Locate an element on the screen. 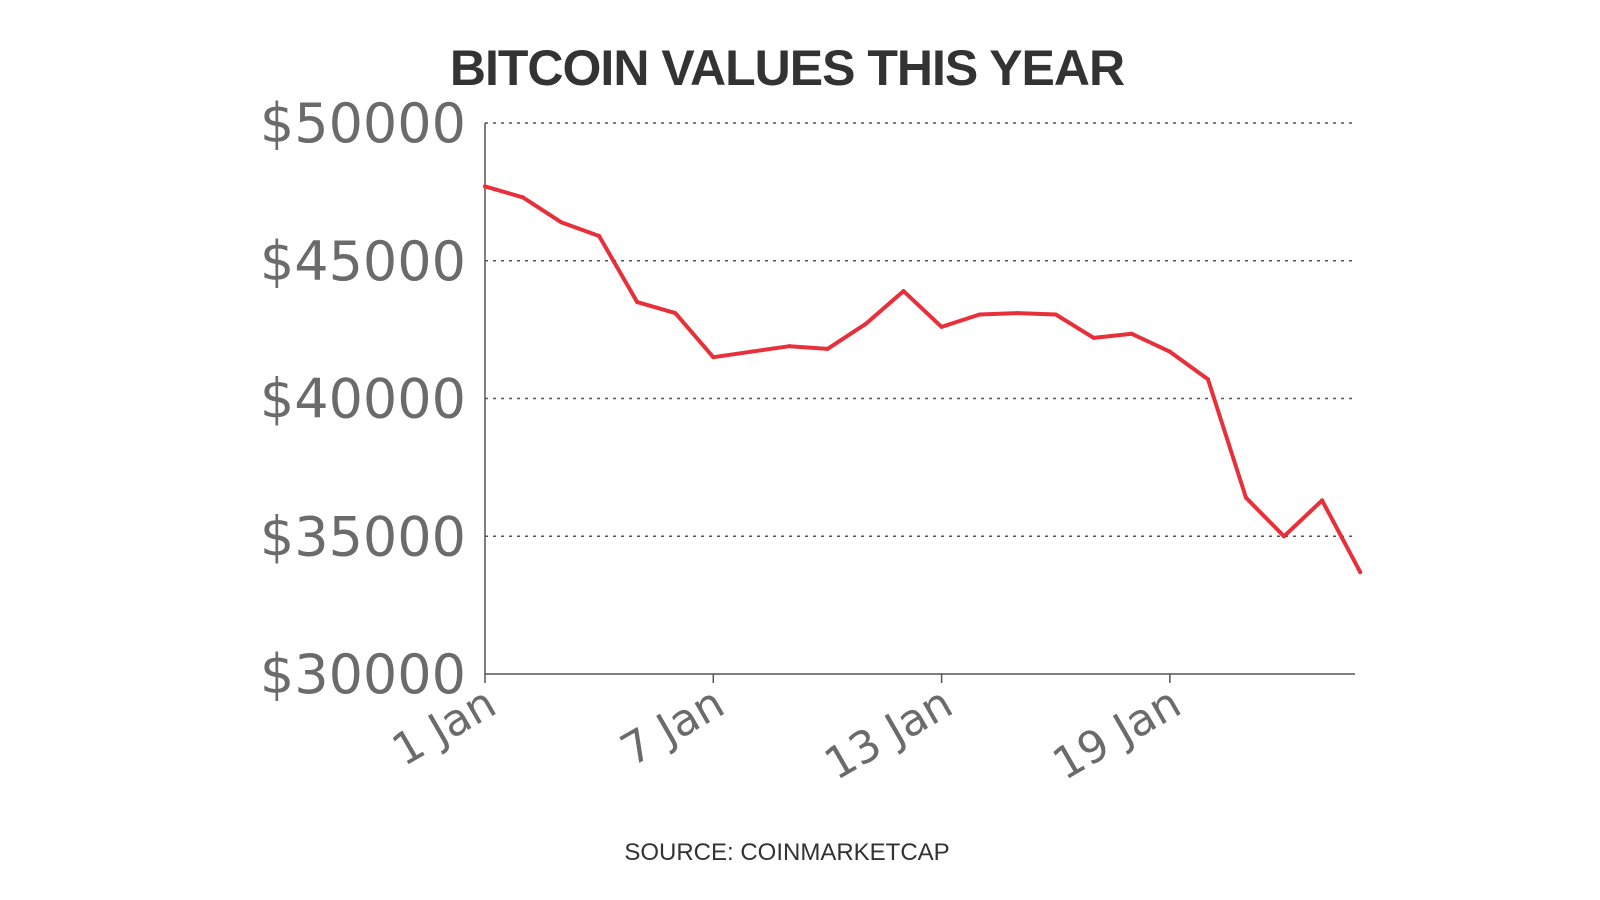 The width and height of the screenshot is (1600, 900). chart-title: BITCOIN VALUES THIS YEAR is located at coordinates (787, 68).